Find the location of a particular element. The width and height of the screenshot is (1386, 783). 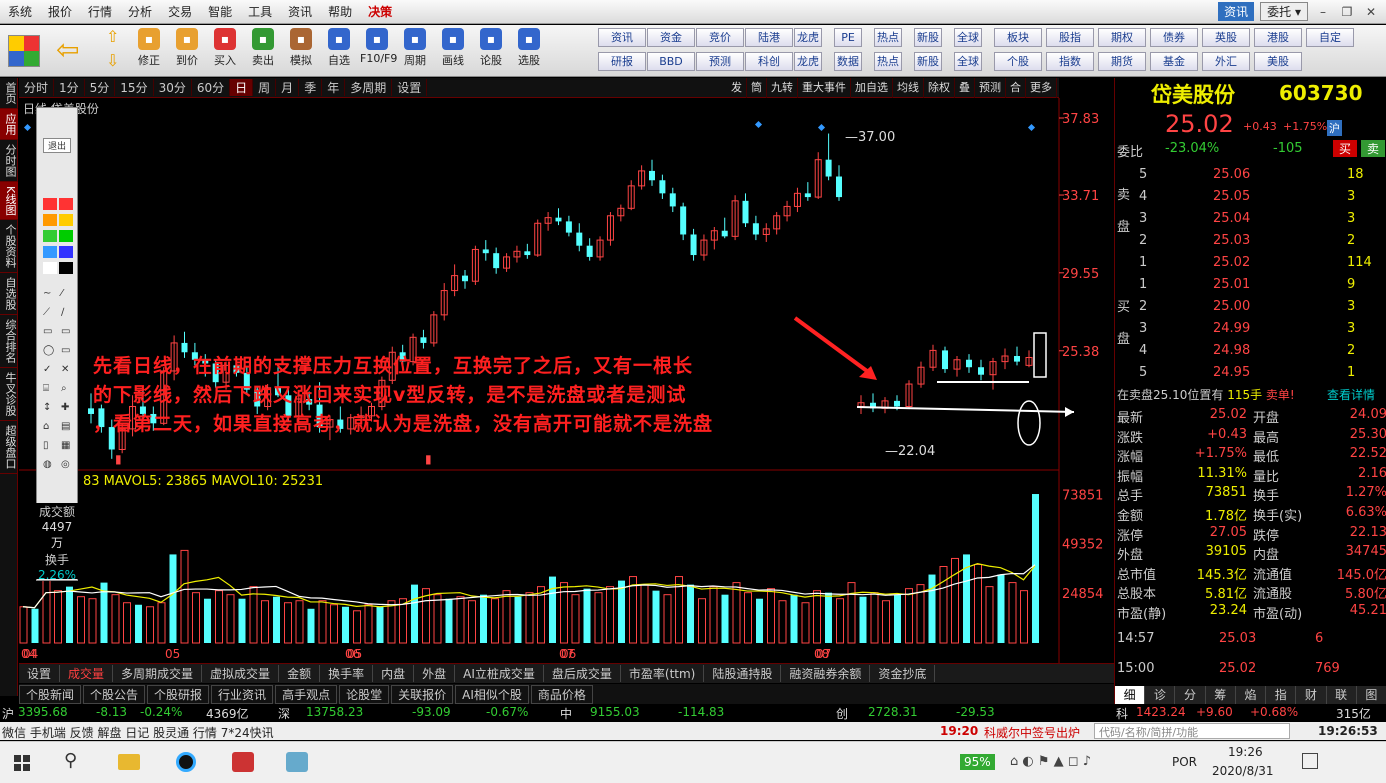

draw-tool-icon: ✕ is located at coordinates (65, 369).